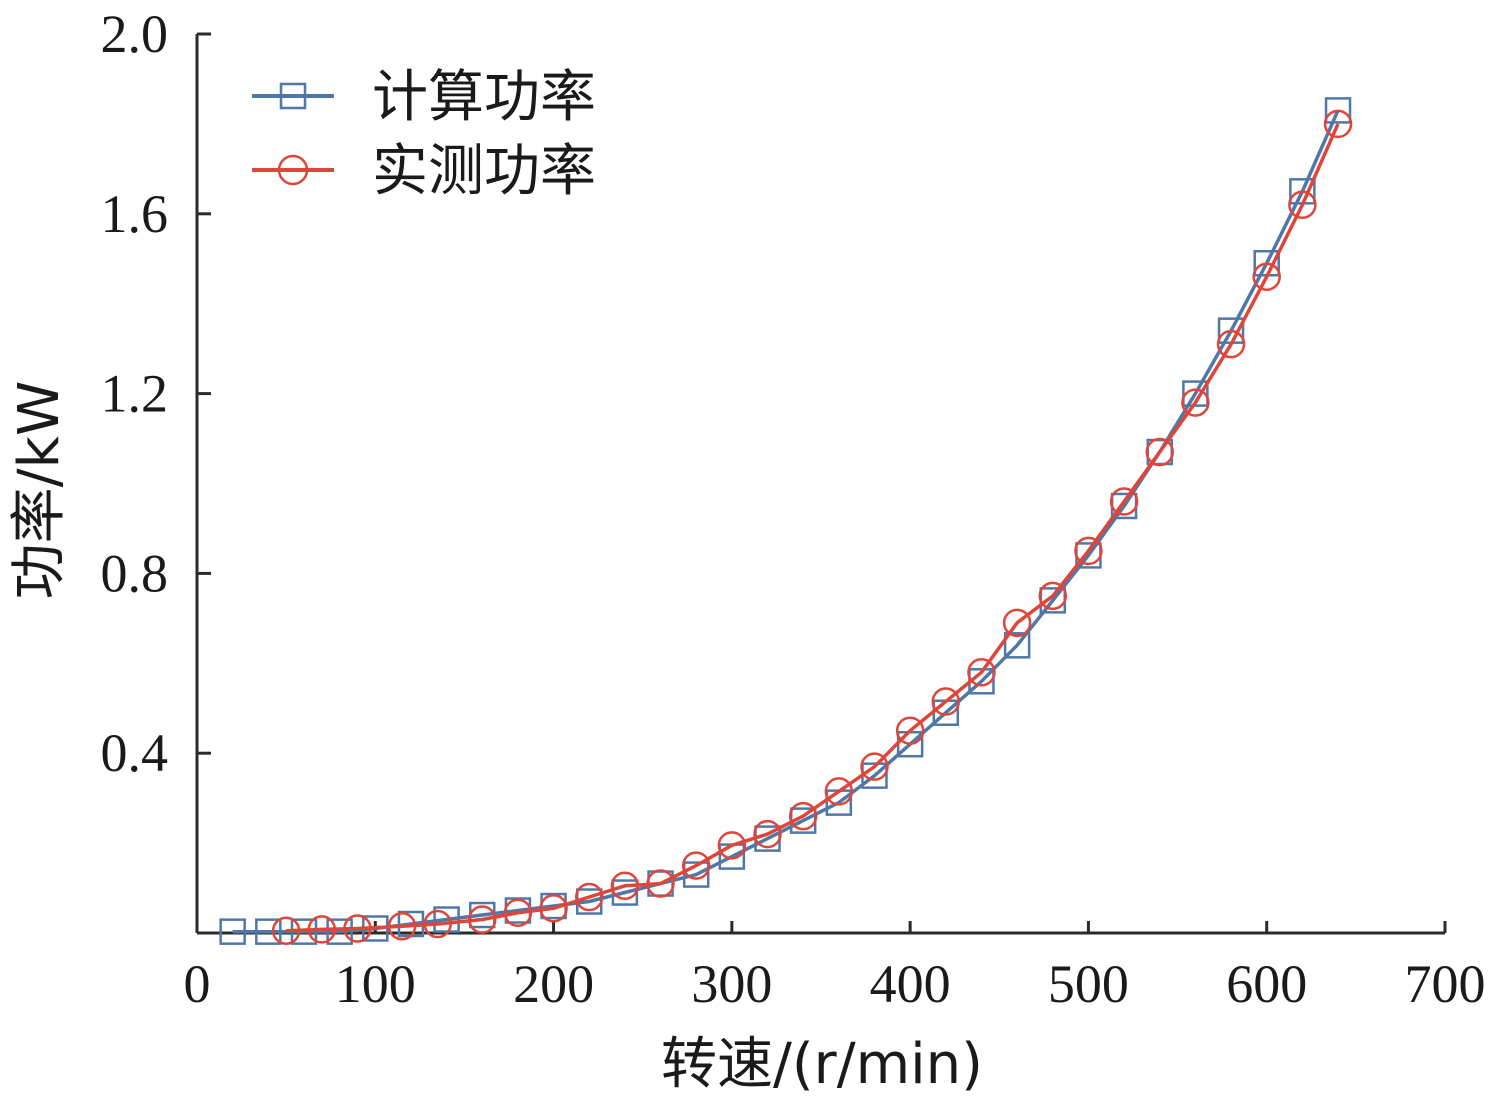 This screenshot has width=1505, height=1104. Describe the element at coordinates (375, 984) in the screenshot. I see `x-tick-label: 100` at that location.